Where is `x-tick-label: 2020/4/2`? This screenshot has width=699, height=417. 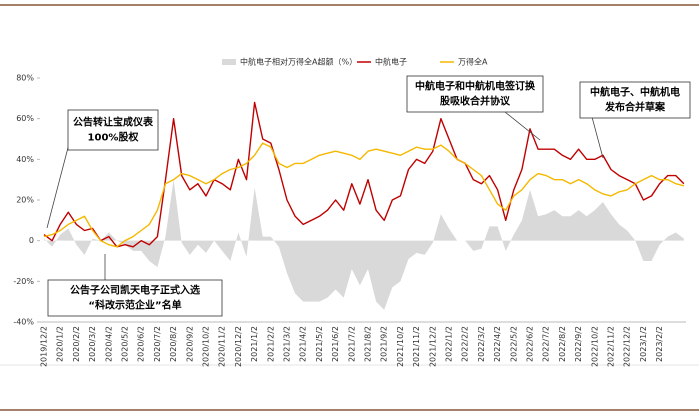 x-tick-label: 2020/4/2 is located at coordinates (108, 344).